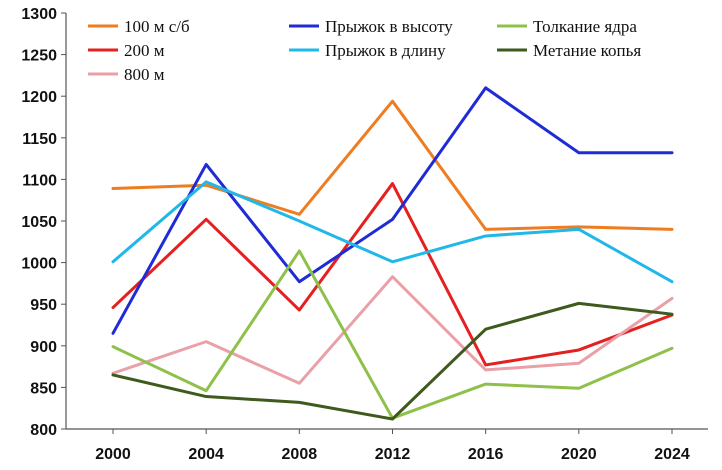  I want to click on y-tick-label: 1200, so click(39, 97).